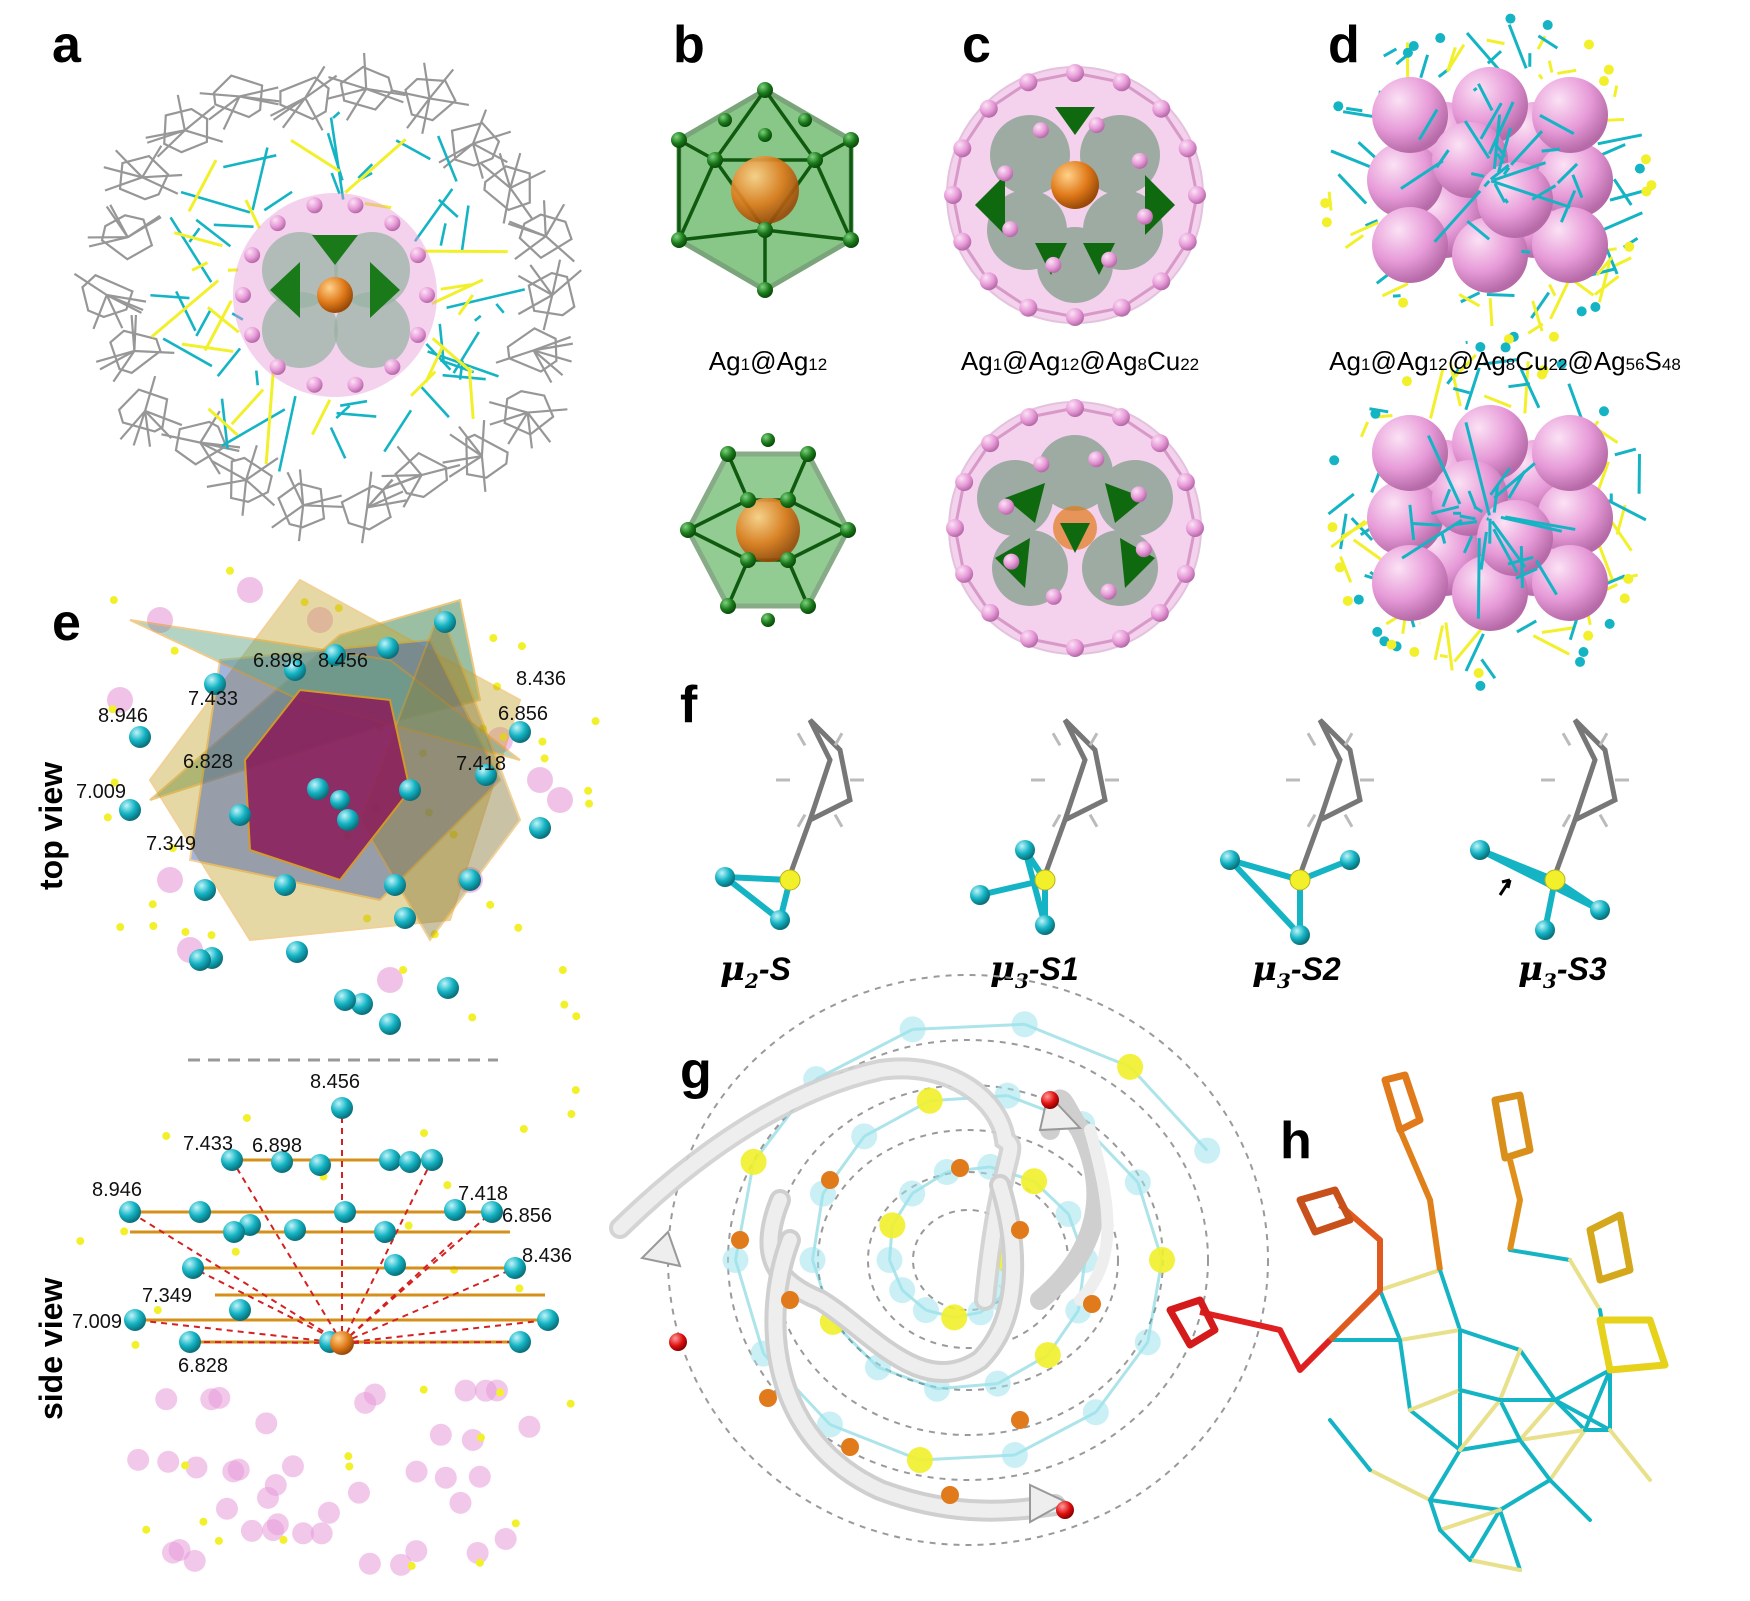  I want to click on panel-label-a: a, so click(67, 45).